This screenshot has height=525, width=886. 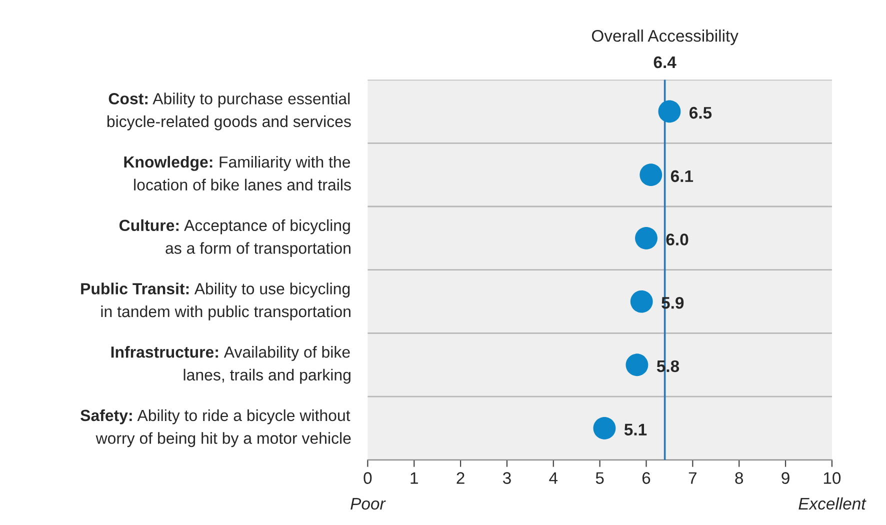 I want to click on data-label: 6.5, so click(x=701, y=112).